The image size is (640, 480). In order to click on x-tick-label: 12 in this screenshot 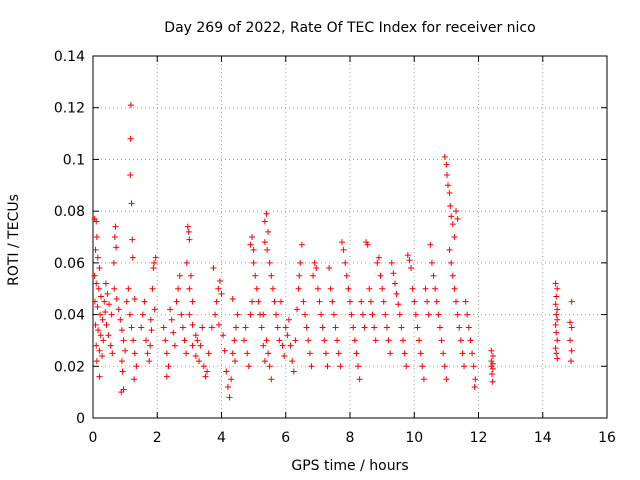, I will do `click(479, 438)`.